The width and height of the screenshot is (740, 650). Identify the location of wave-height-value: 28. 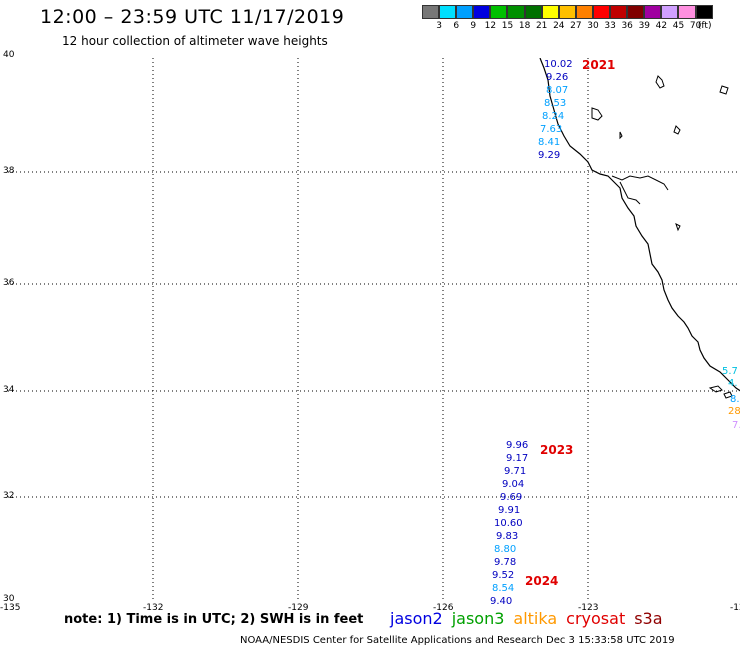
(734, 411).